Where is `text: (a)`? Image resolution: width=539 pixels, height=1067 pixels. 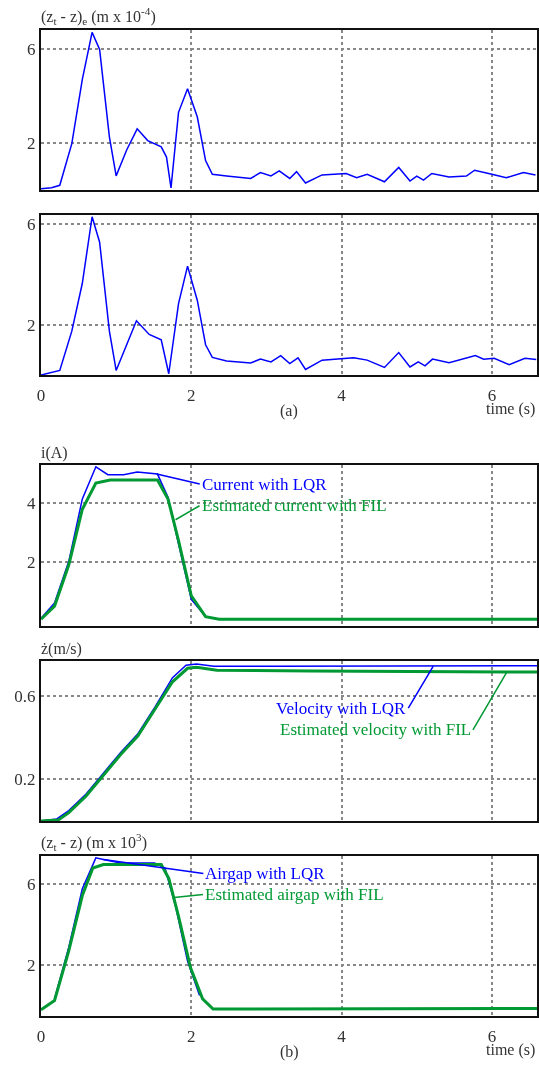 text: (a) is located at coordinates (289, 411).